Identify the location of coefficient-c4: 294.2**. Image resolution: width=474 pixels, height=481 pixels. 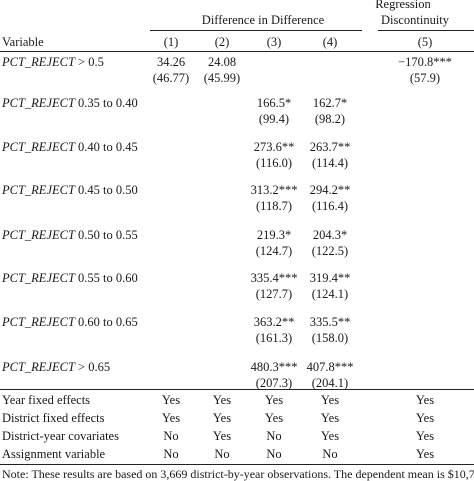
(330, 190).